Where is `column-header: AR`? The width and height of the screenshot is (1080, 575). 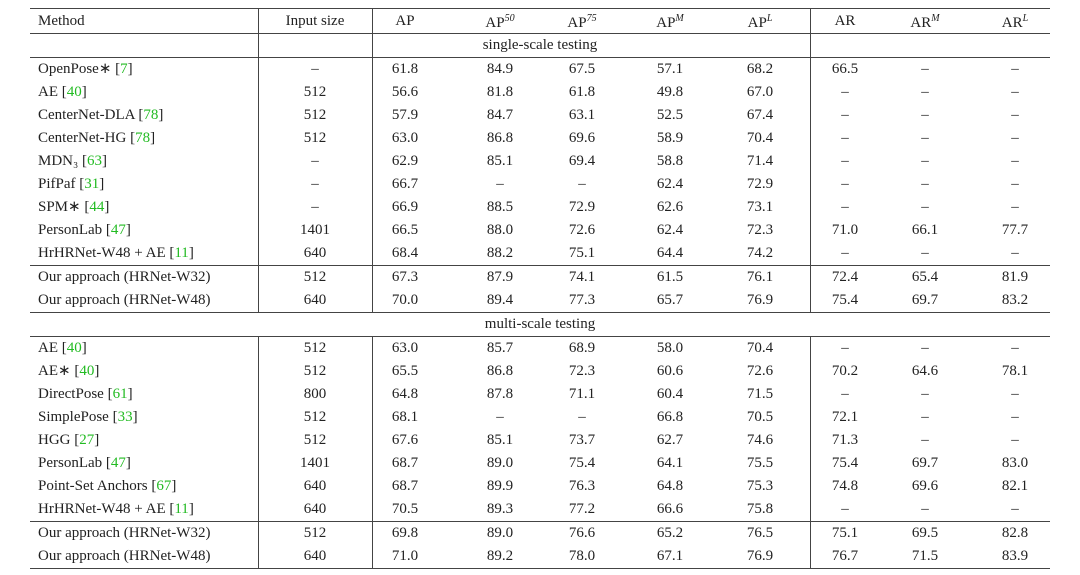
column-header: AR is located at coordinates (845, 21).